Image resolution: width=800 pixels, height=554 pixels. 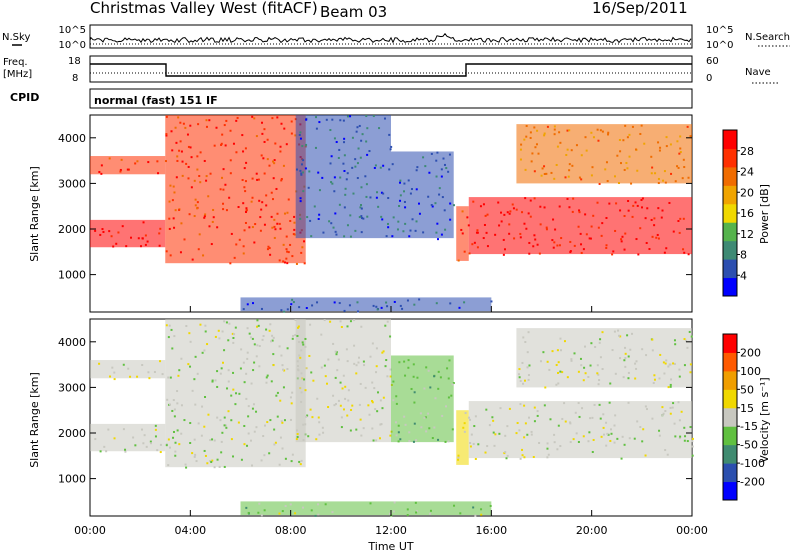 I want to click on velocity-region-fill, so click(x=580, y=430).